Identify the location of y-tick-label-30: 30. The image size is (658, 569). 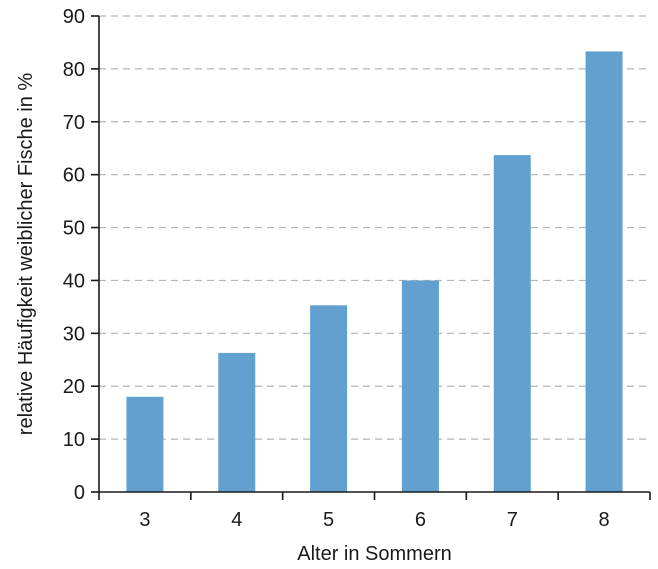
(74, 334).